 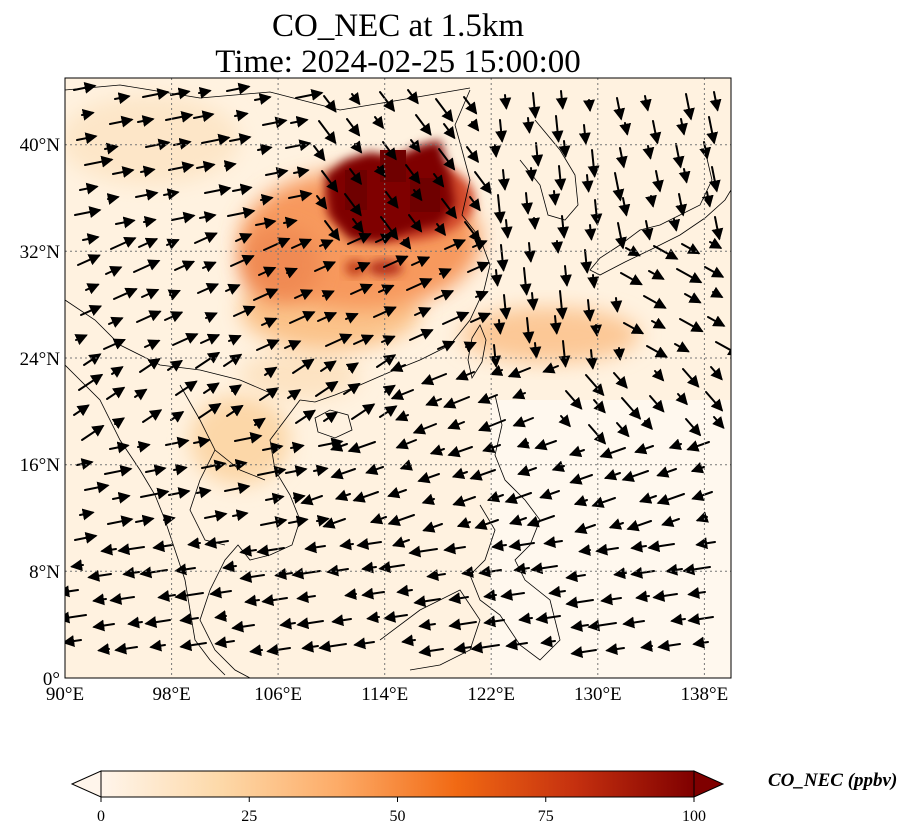 What do you see at coordinates (40, 465) in the screenshot?
I see `lat-tick-label: 16°N` at bounding box center [40, 465].